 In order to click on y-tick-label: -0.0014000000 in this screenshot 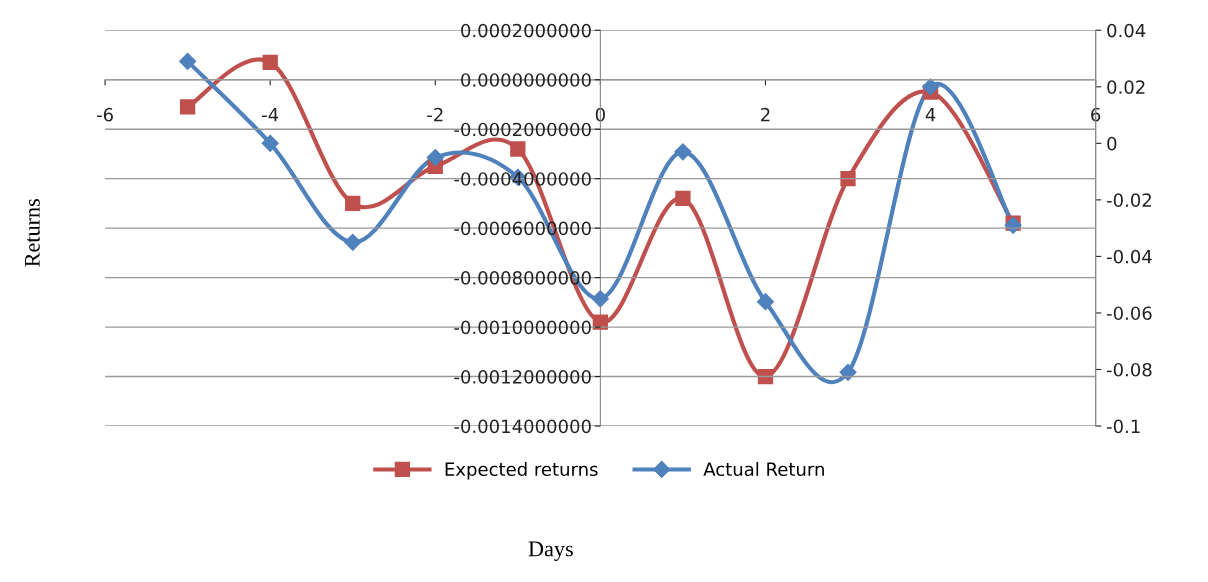, I will do `click(522, 426)`.